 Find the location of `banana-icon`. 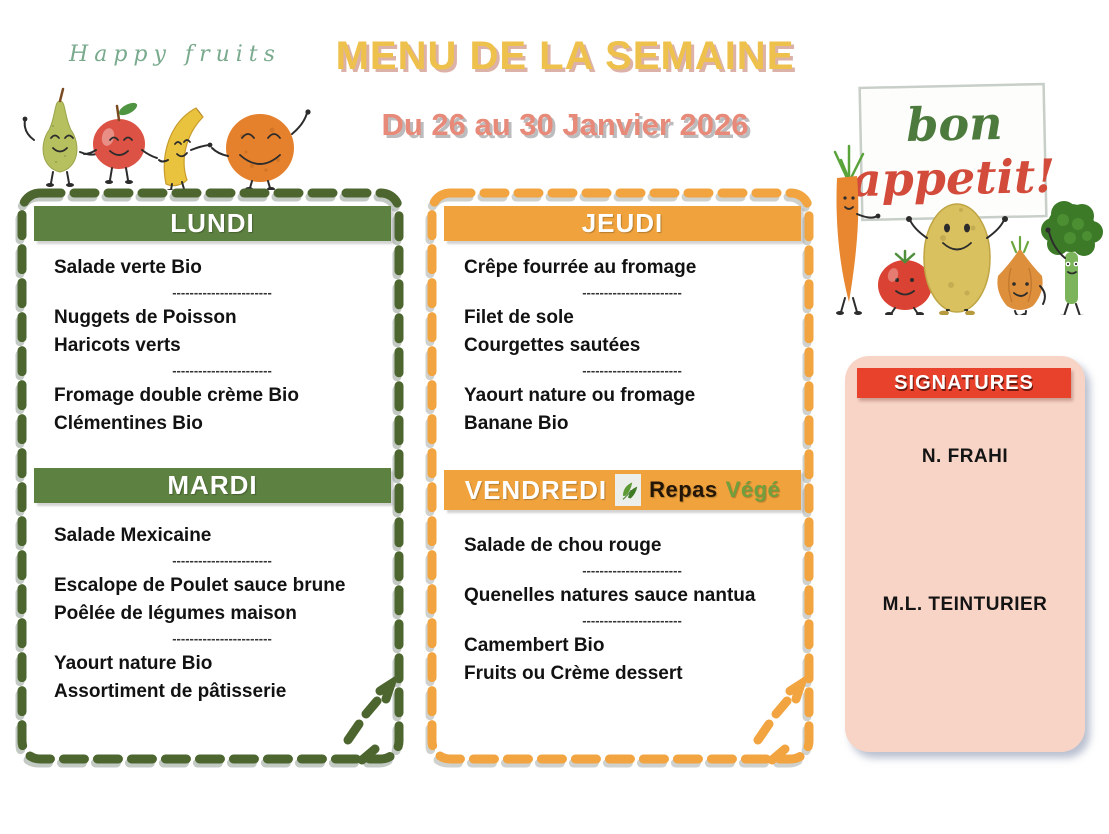

banana-icon is located at coordinates (185, 148).